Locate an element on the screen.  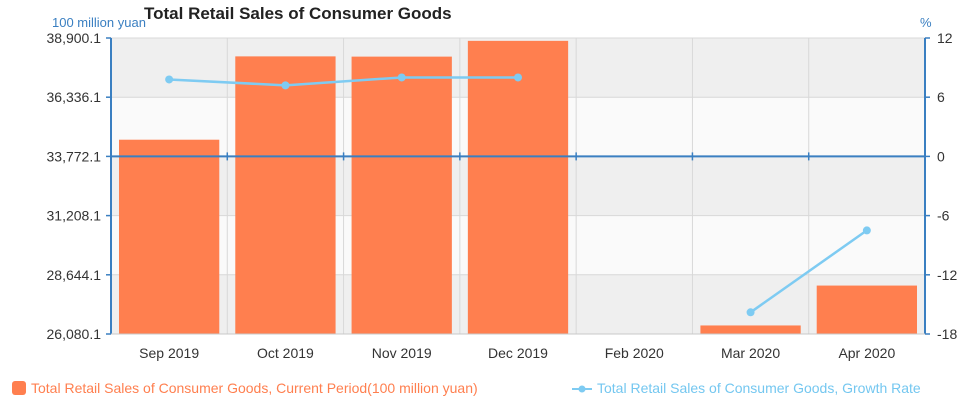
left-tick-label: 38,900.1 is located at coordinates (74, 38).